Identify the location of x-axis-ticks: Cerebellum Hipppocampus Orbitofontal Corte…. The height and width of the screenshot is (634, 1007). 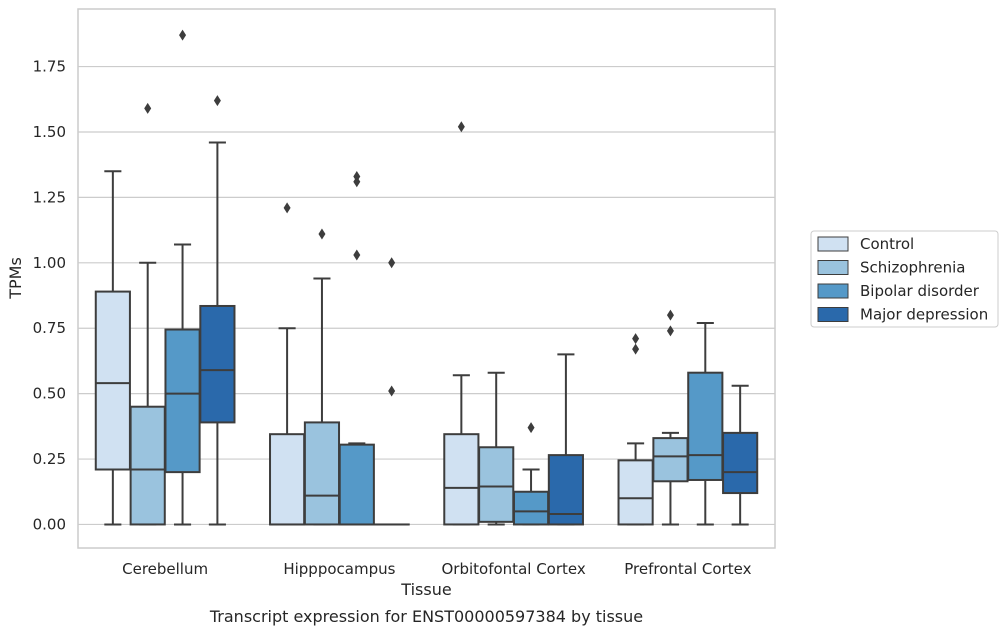
(436, 569).